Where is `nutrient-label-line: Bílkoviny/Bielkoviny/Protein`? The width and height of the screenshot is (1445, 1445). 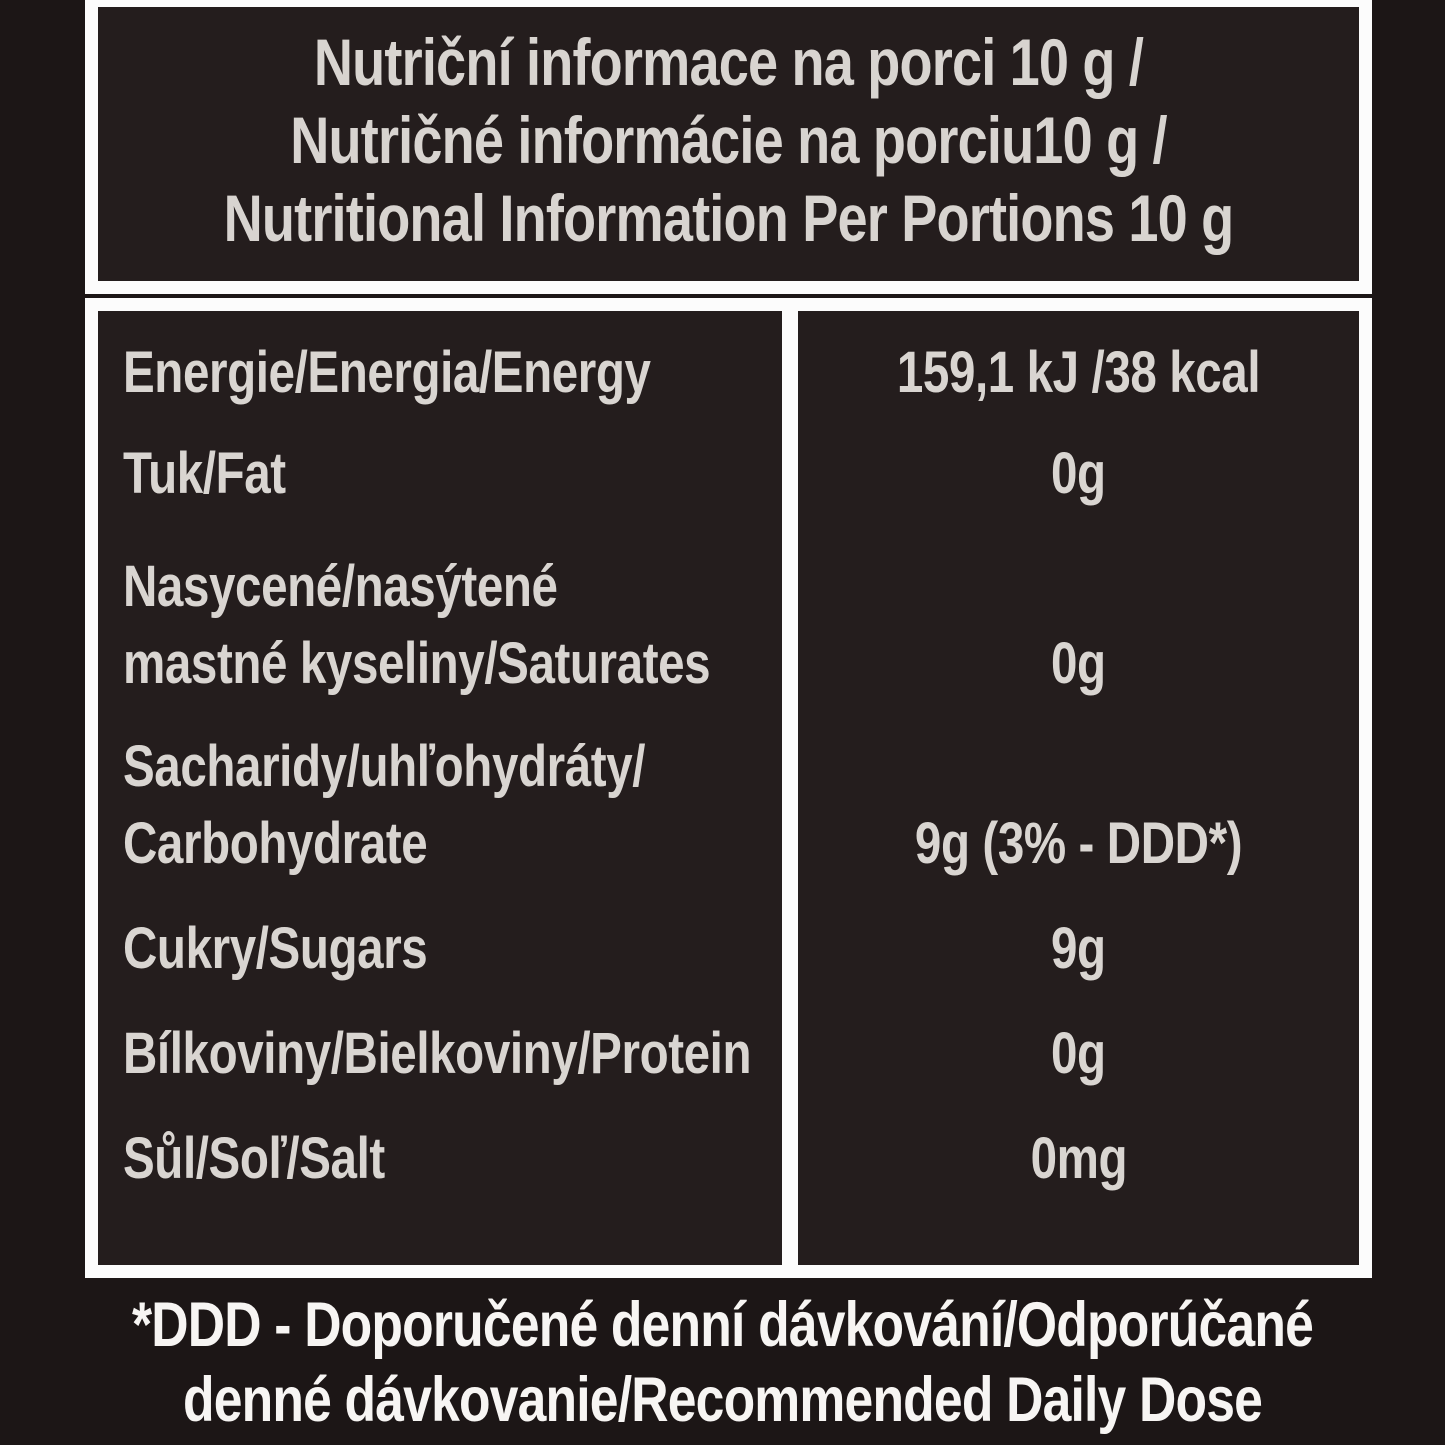
nutrient-label-line: Bílkoviny/Bielkoviny/Protein is located at coordinates (437, 1053).